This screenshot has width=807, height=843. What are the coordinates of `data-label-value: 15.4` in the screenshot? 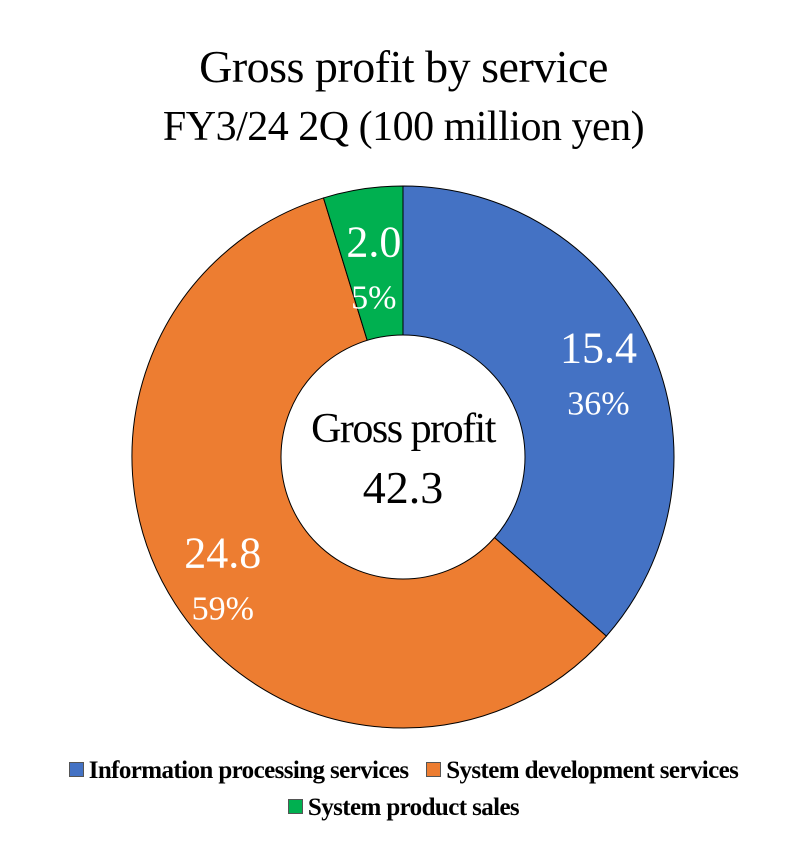 It's located at (598, 348).